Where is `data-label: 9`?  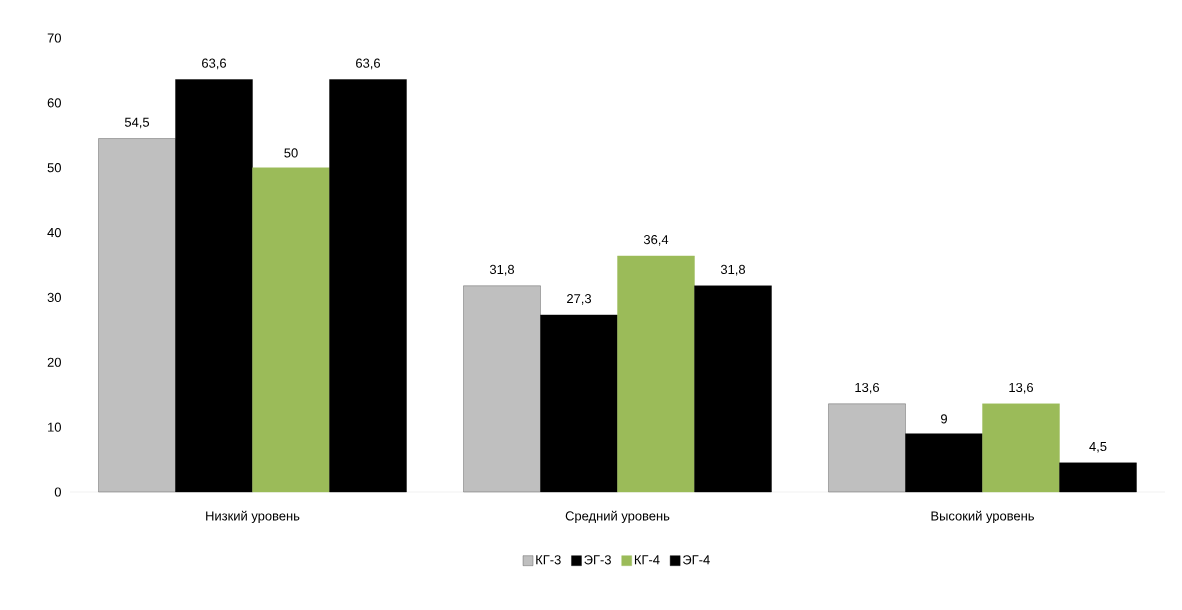
data-label: 9 is located at coordinates (944, 419).